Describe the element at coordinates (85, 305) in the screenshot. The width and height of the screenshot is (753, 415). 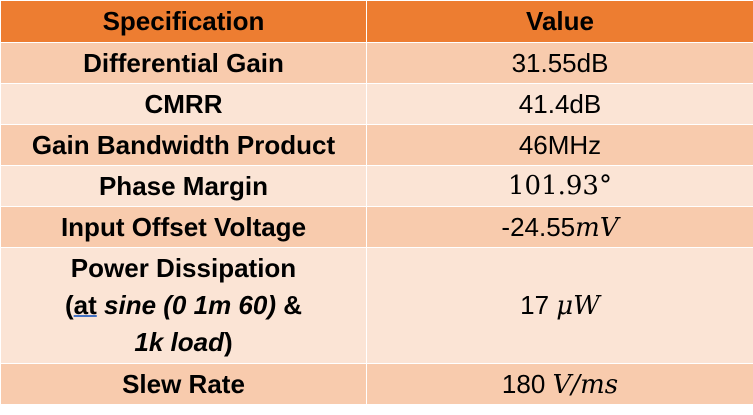
I see `label-at-link: at` at that location.